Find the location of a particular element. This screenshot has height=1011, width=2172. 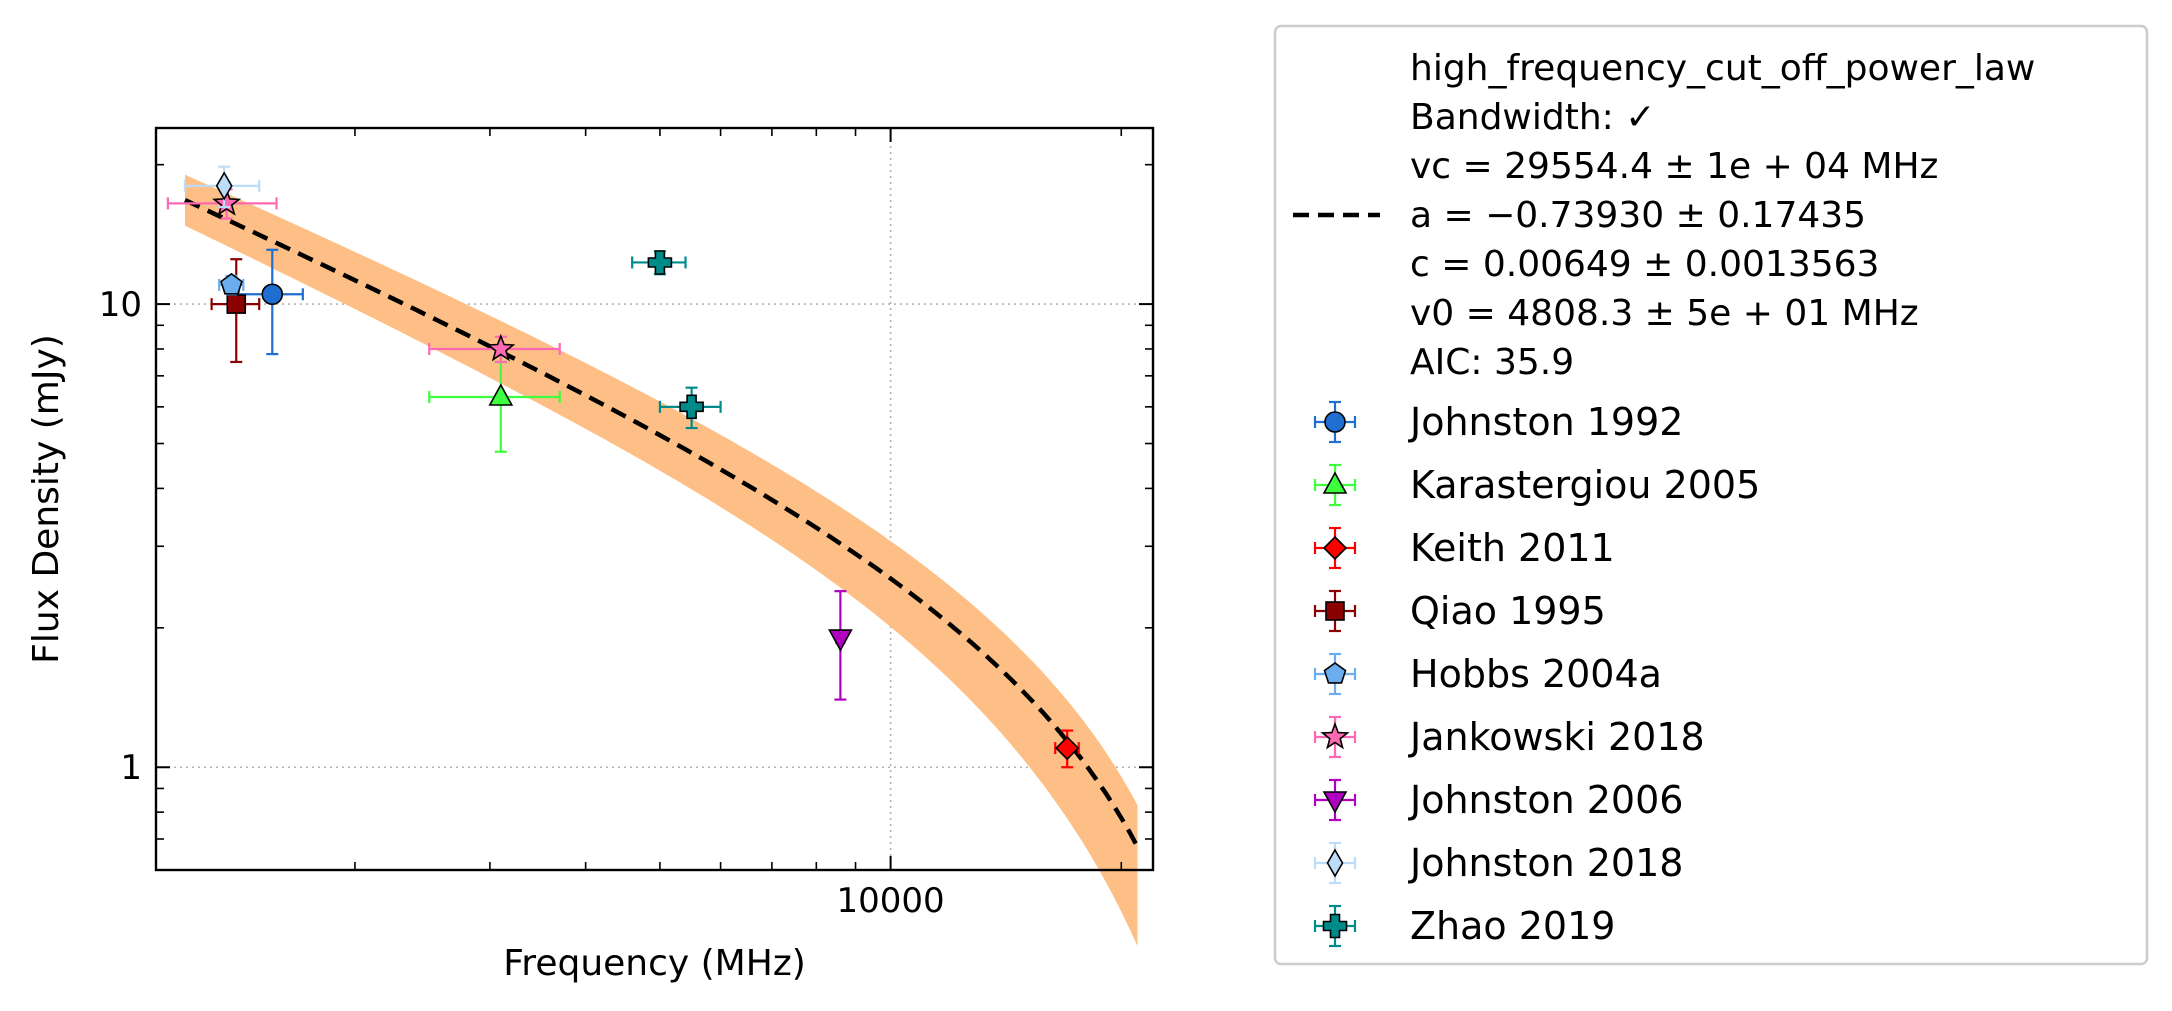

series-zhao-2019 is located at coordinates (676, 340).